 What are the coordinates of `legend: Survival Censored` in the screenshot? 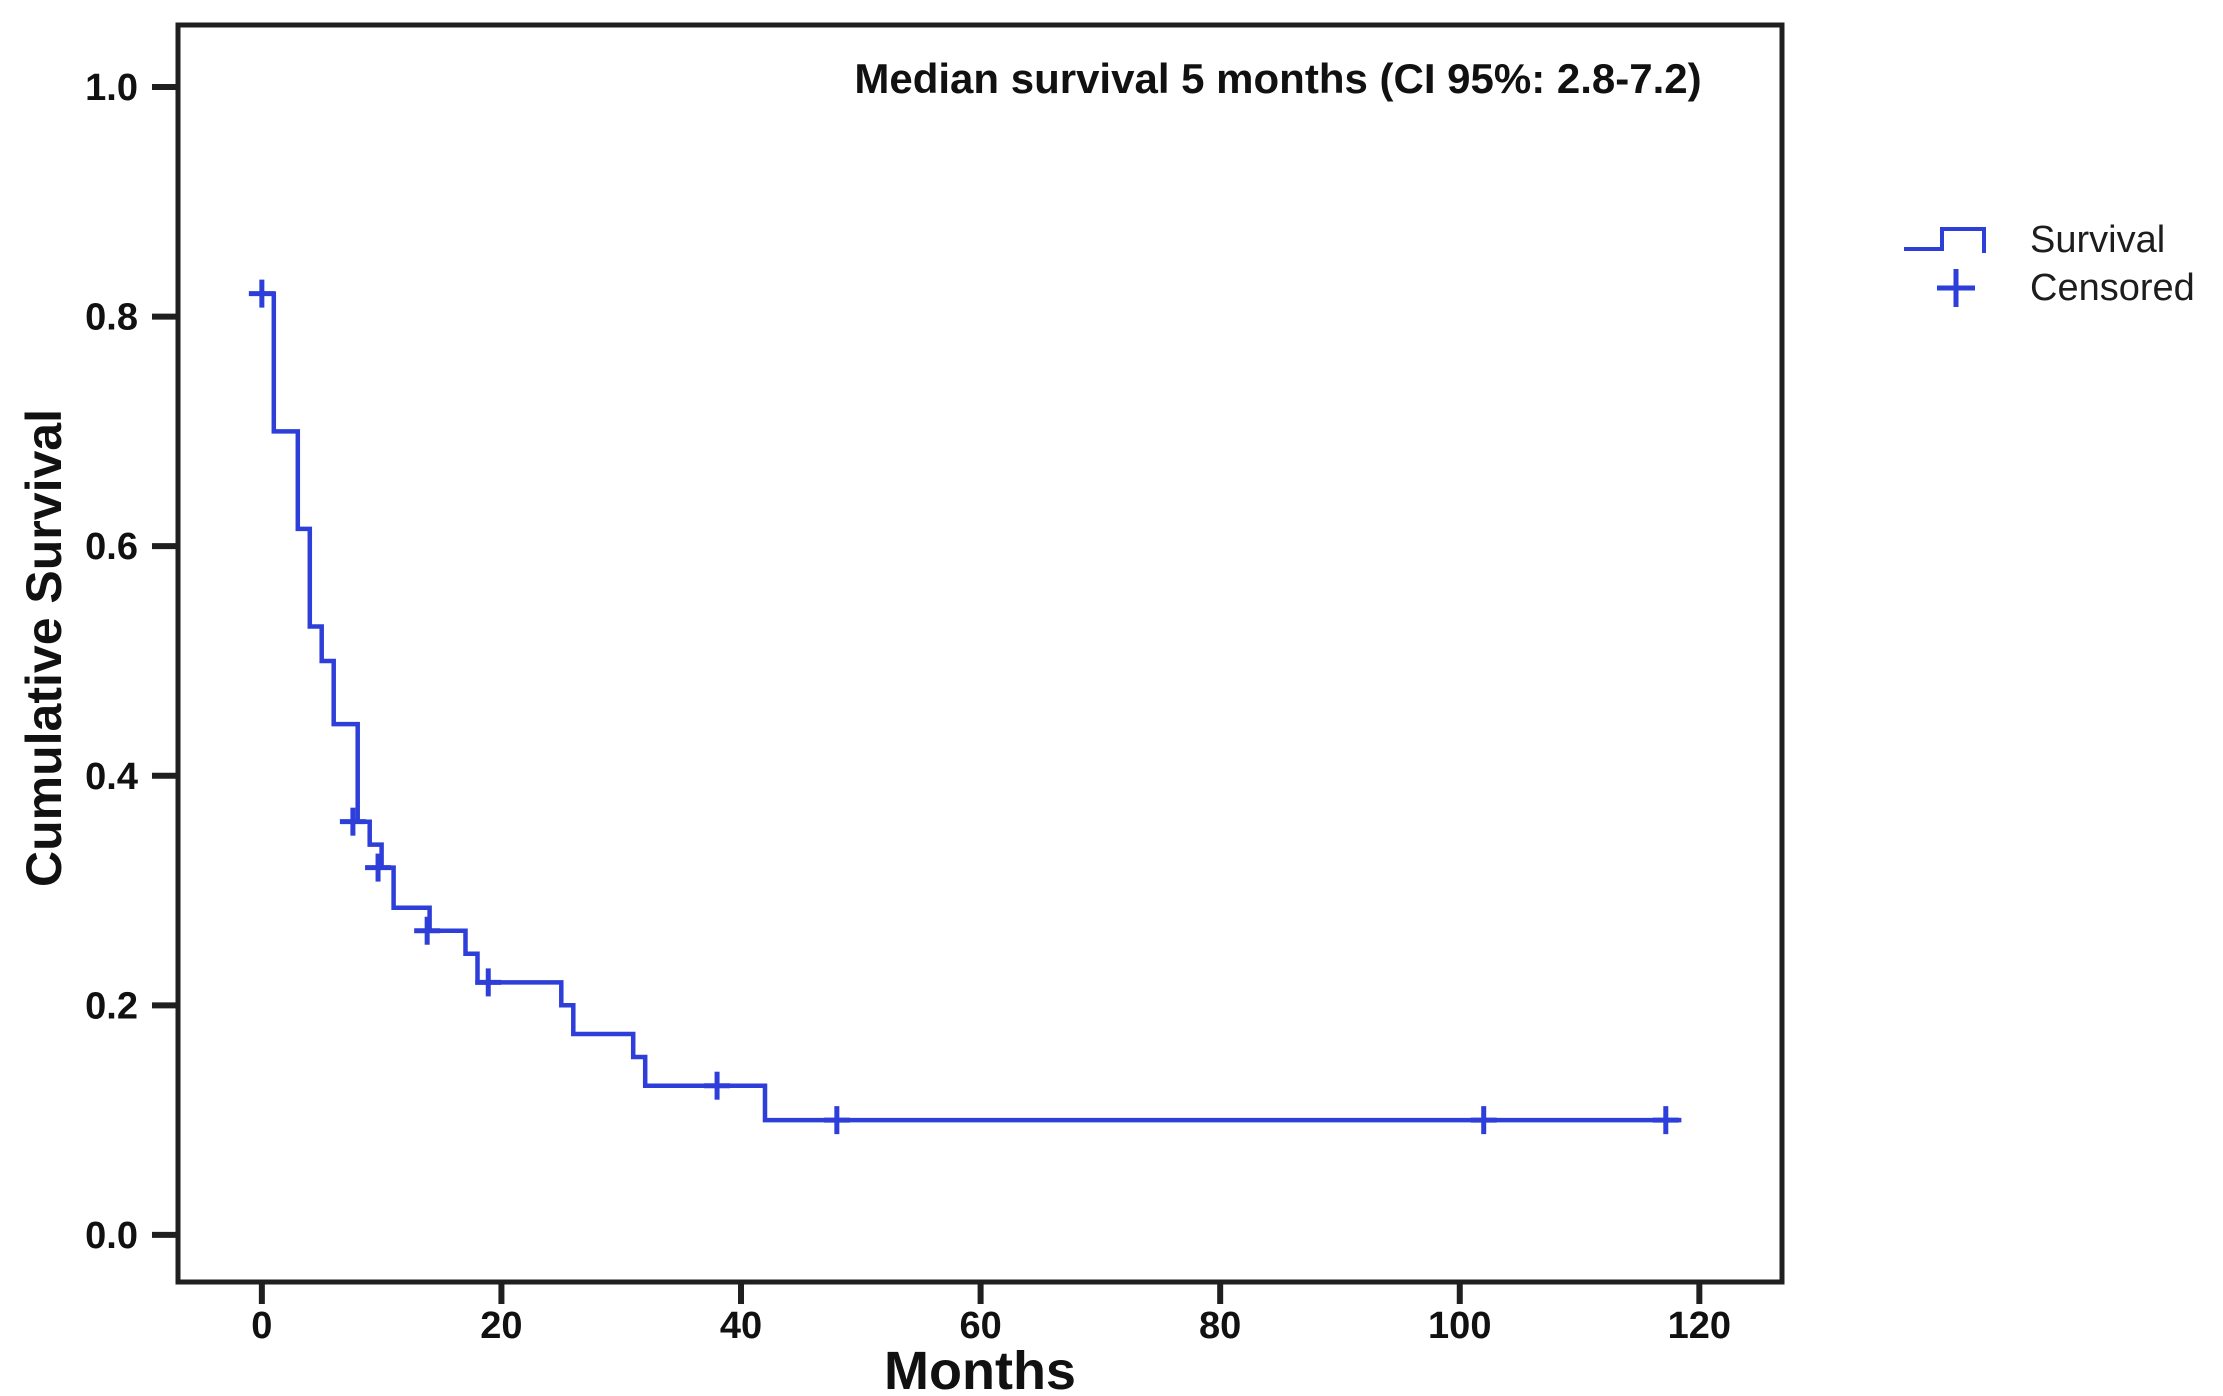 It's located at (2046, 264).